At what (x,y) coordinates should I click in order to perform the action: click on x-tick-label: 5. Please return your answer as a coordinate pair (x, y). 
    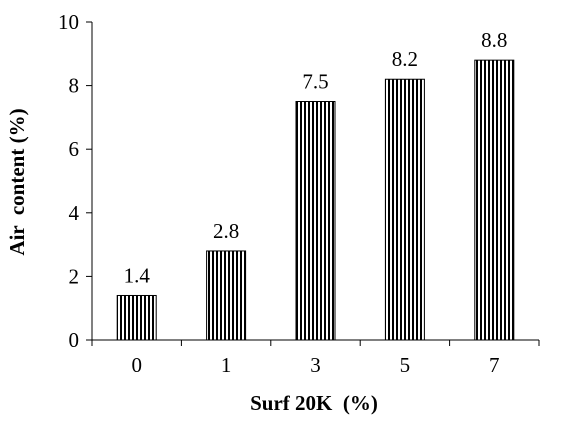
    Looking at the image, I should click on (405, 365).